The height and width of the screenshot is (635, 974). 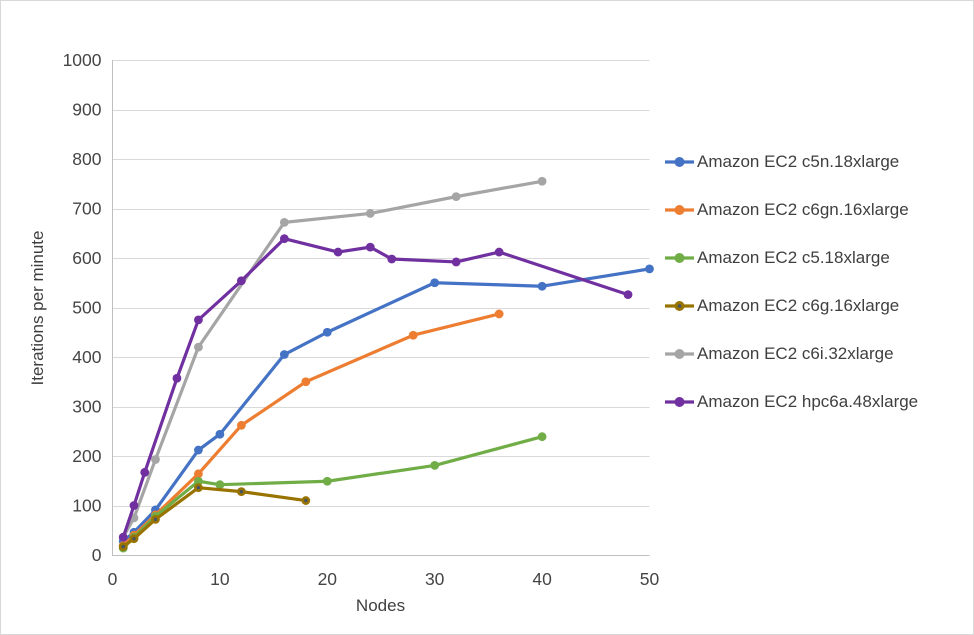 I want to click on x-tick-label: 40, so click(x=542, y=579).